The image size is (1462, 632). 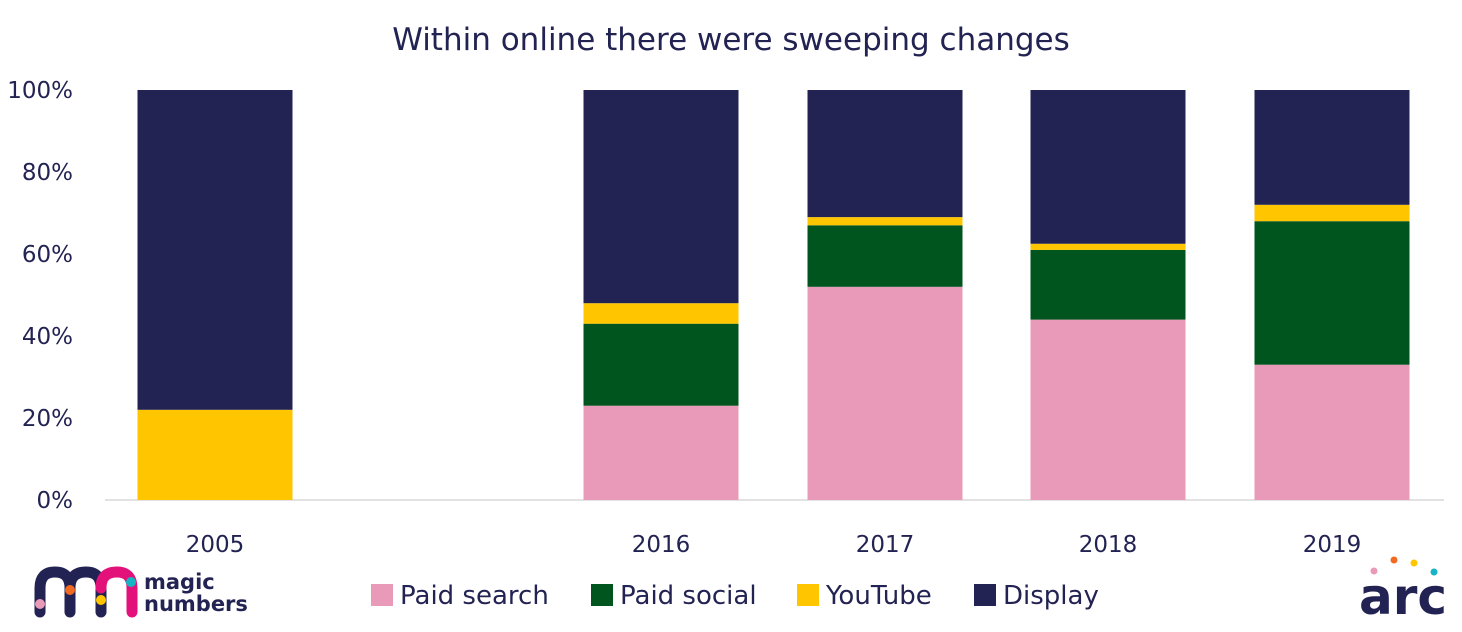 What do you see at coordinates (1108, 545) in the screenshot?
I see `x-tick-label: 2018` at bounding box center [1108, 545].